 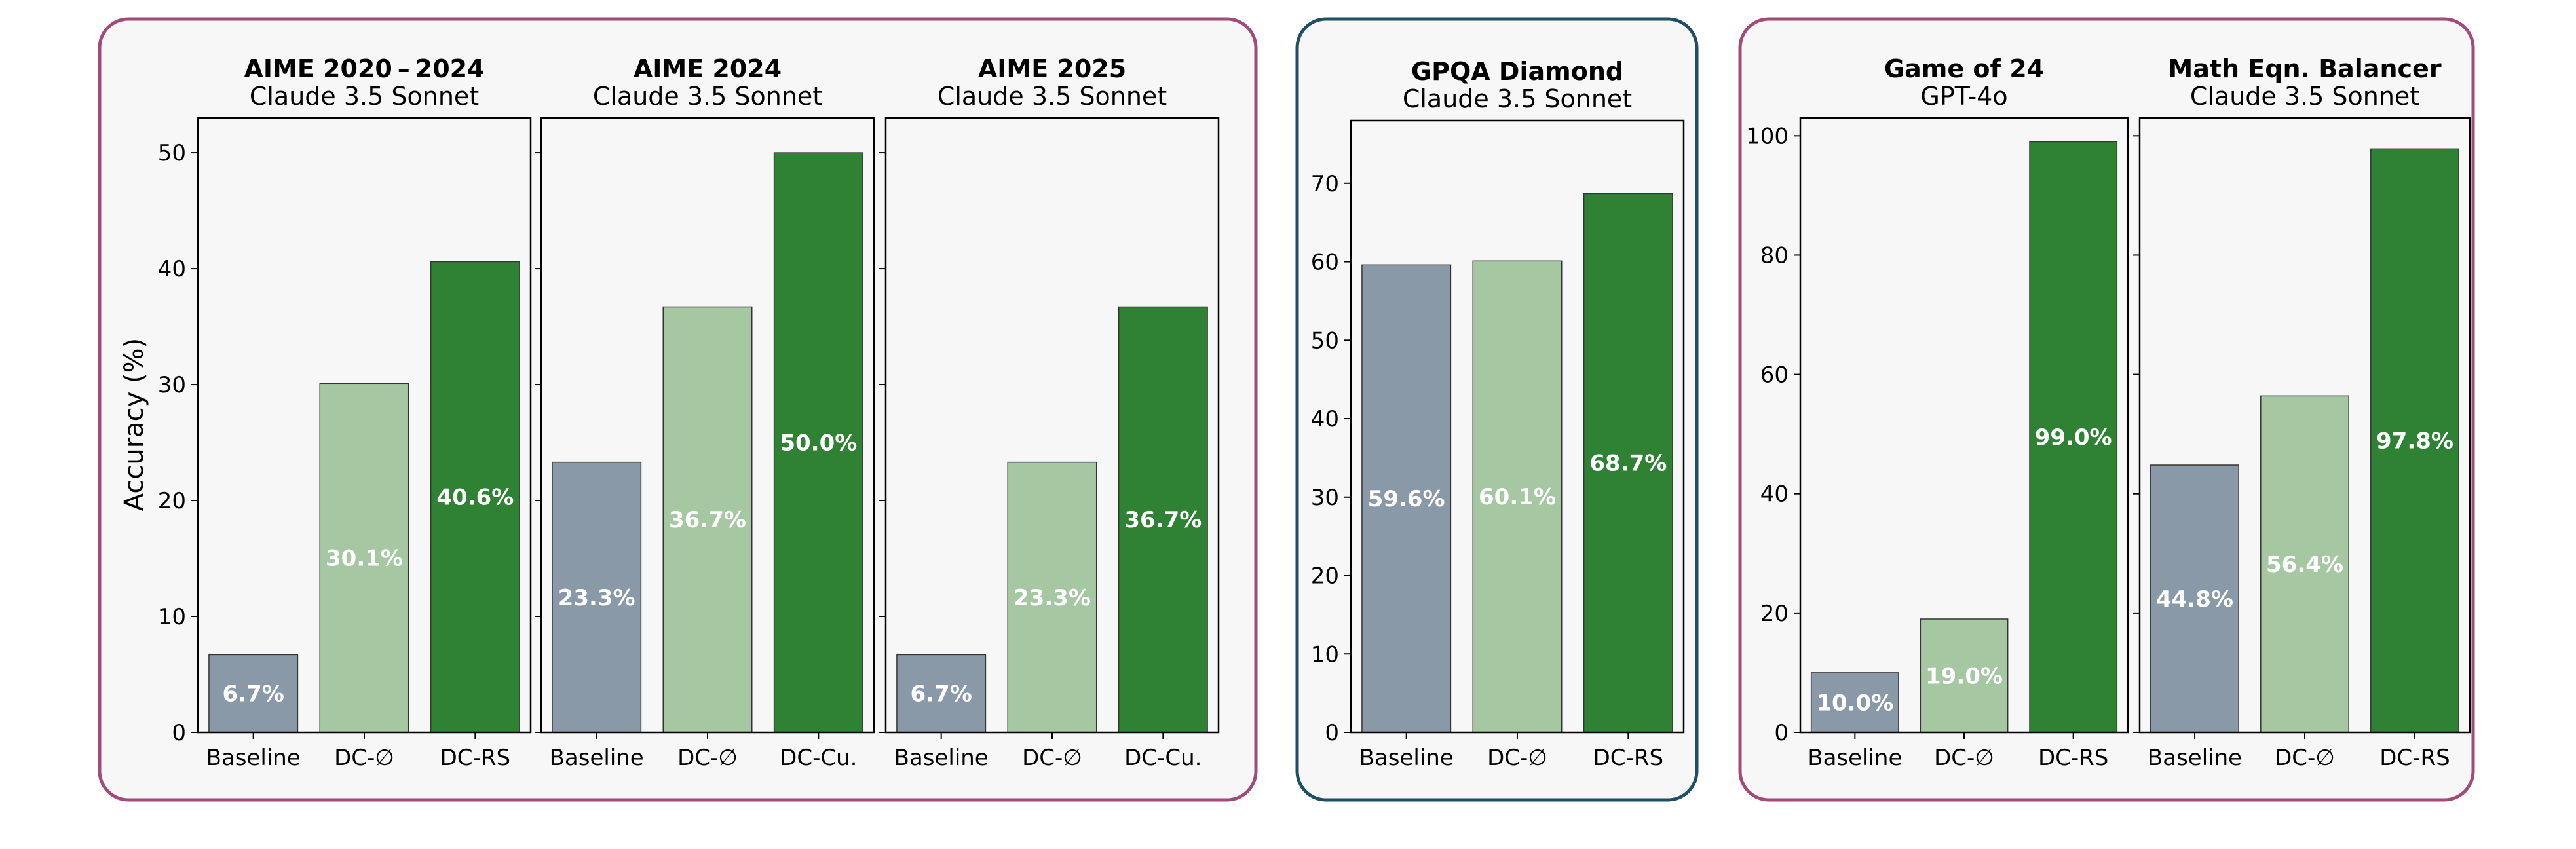 I want to click on bar-value-label: 30.1%, so click(x=364, y=559).